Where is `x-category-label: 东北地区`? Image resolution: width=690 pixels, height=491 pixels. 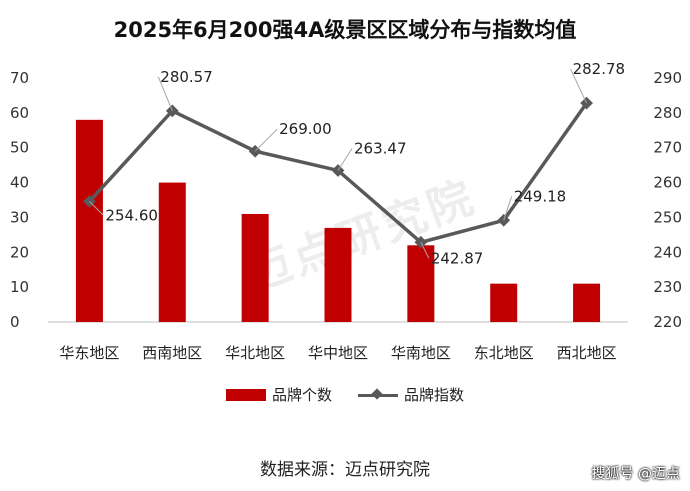
x-category-label: 东北地区 is located at coordinates (504, 353).